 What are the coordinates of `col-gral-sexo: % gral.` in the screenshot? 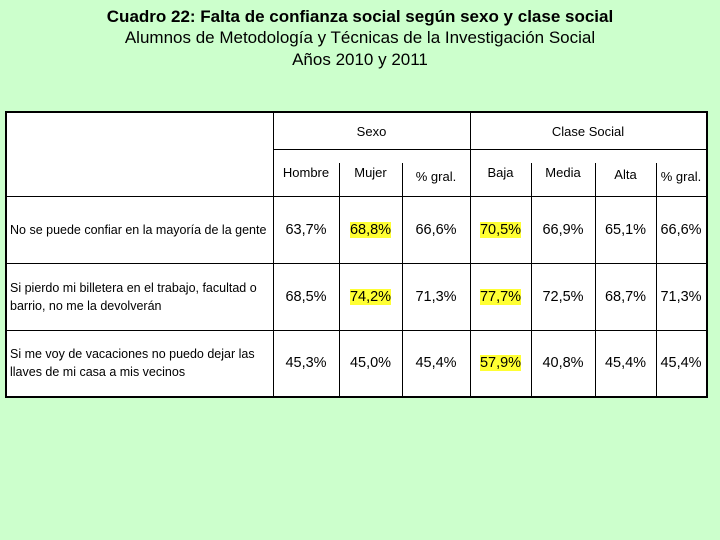 It's located at (436, 176).